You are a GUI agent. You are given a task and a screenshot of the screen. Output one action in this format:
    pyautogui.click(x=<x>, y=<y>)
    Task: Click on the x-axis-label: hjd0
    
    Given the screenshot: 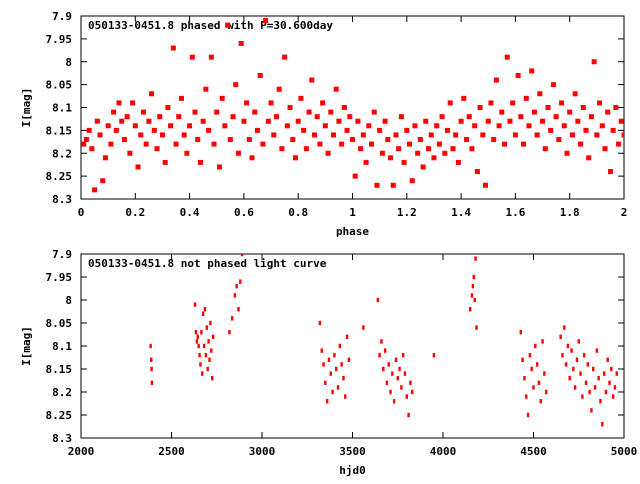 What is the action you would take?
    pyautogui.click(x=352, y=470)
    